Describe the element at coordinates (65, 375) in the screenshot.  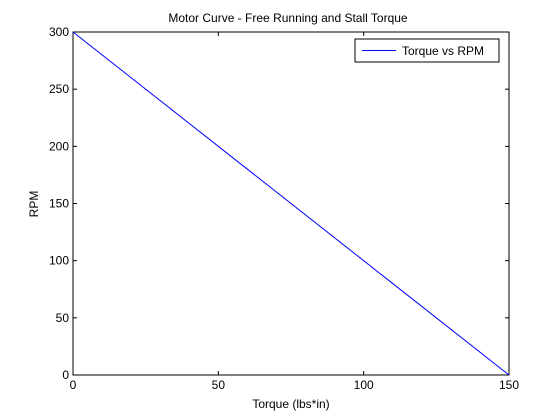
I see `y-tick-label: 0` at that location.